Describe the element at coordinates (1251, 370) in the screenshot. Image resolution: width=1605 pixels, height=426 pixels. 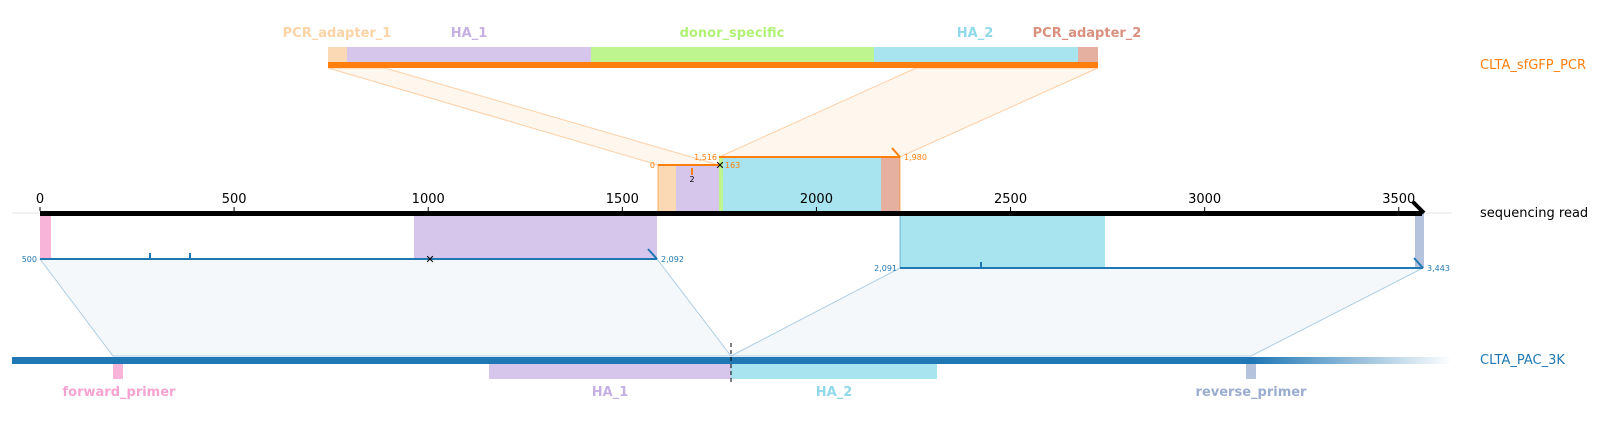
I see `genome-feature-reverse-primer` at that location.